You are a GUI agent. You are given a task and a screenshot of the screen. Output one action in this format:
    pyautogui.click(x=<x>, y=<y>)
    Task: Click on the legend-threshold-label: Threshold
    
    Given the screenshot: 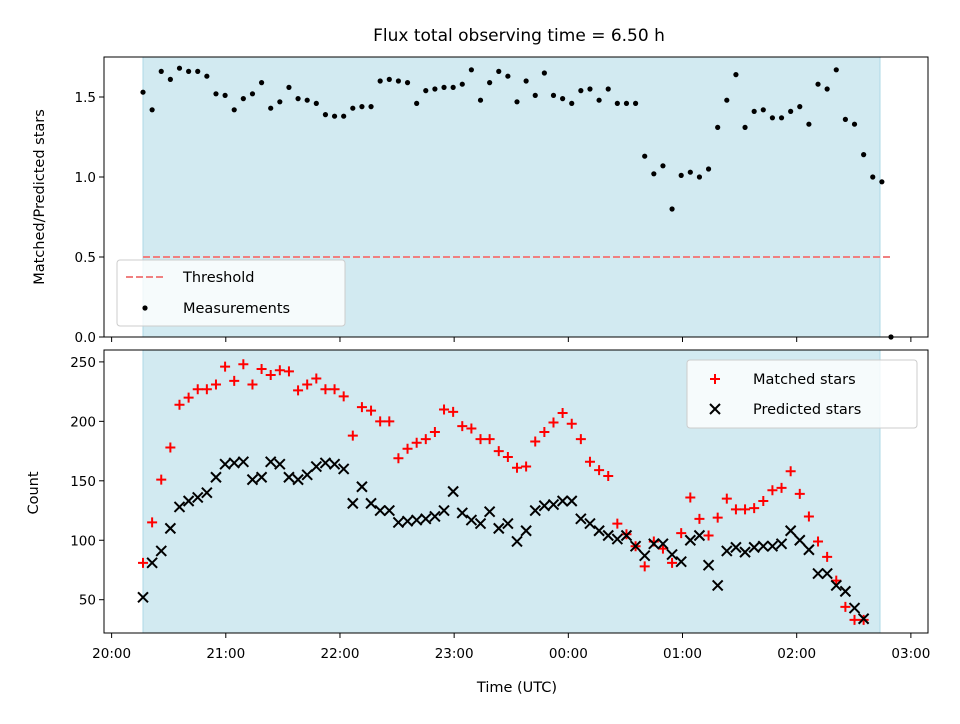 What is the action you would take?
    pyautogui.click(x=218, y=278)
    